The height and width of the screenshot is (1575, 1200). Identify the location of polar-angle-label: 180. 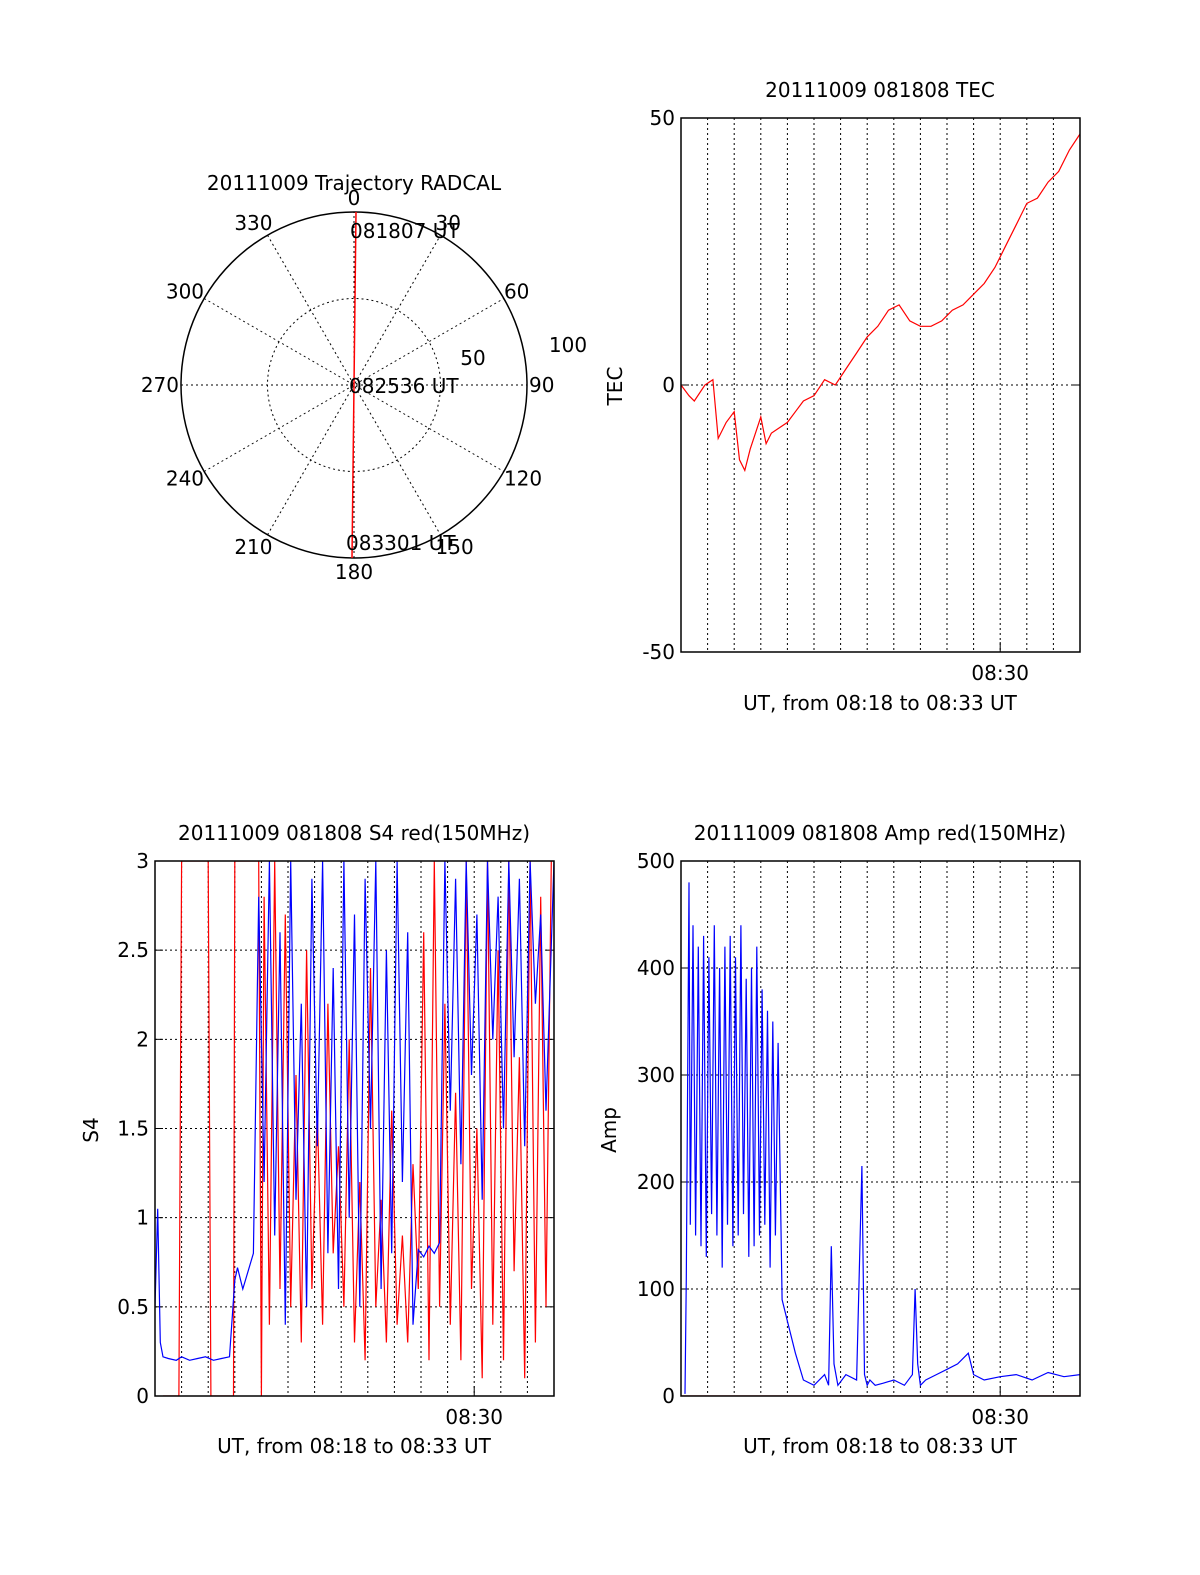
(354, 572).